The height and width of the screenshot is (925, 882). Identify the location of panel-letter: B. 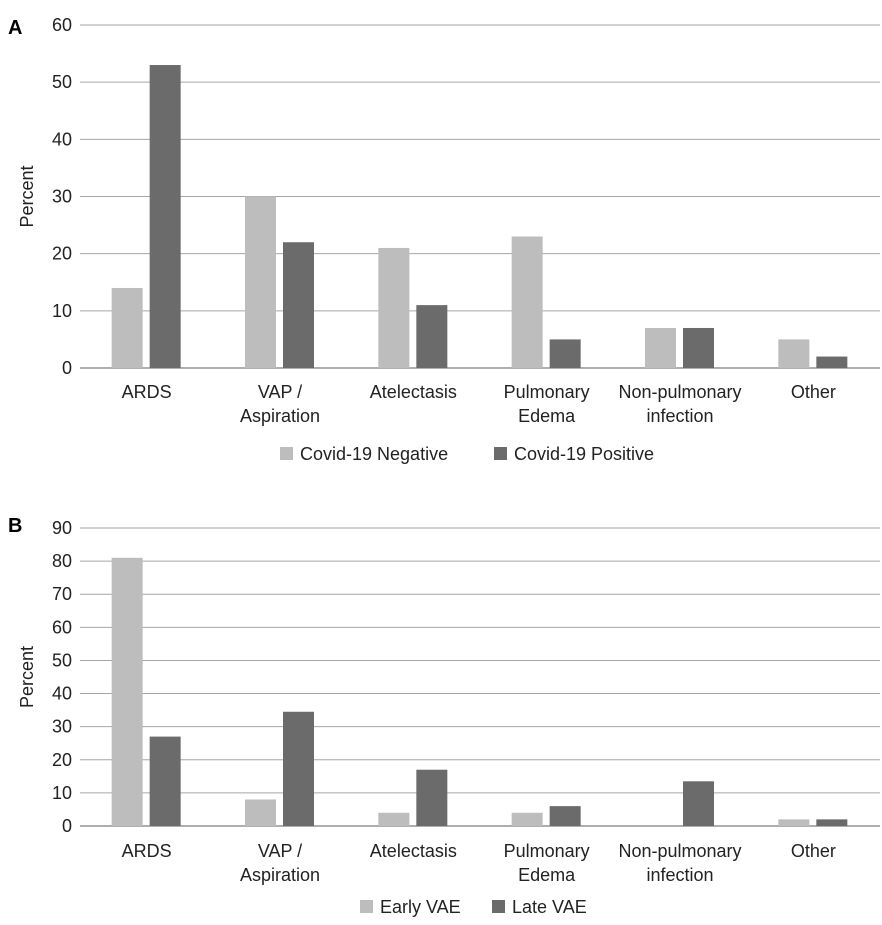
(15, 526).